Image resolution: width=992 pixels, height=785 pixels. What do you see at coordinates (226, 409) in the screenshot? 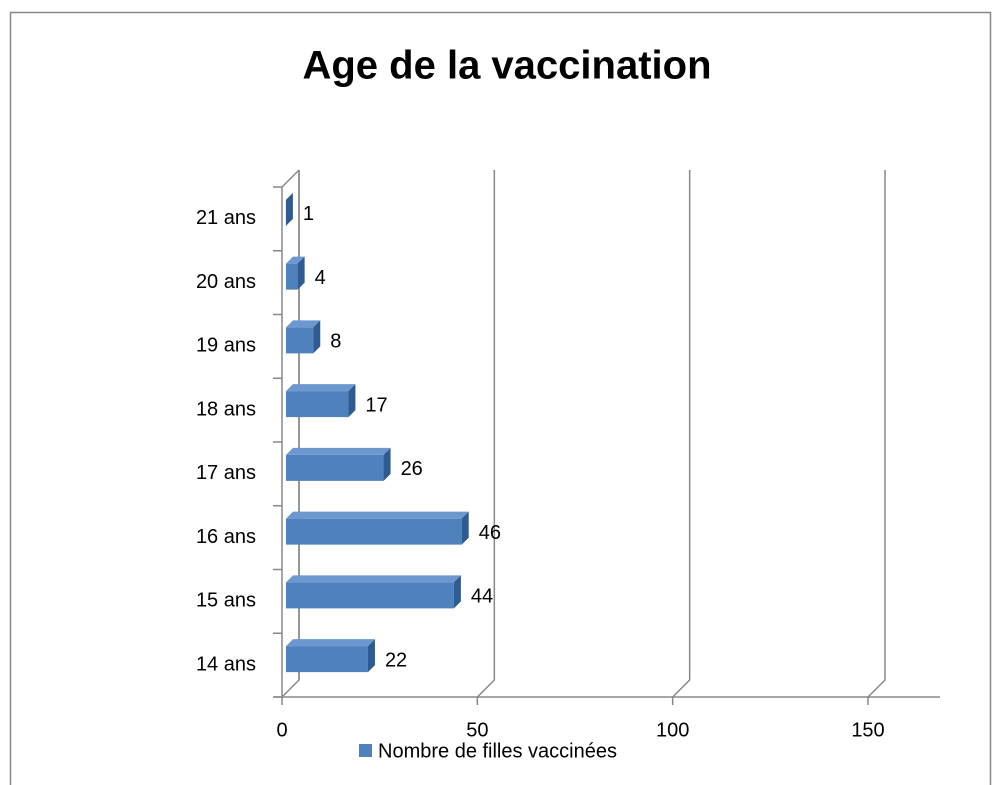
I see `y-tick-label: 18 ans` at bounding box center [226, 409].